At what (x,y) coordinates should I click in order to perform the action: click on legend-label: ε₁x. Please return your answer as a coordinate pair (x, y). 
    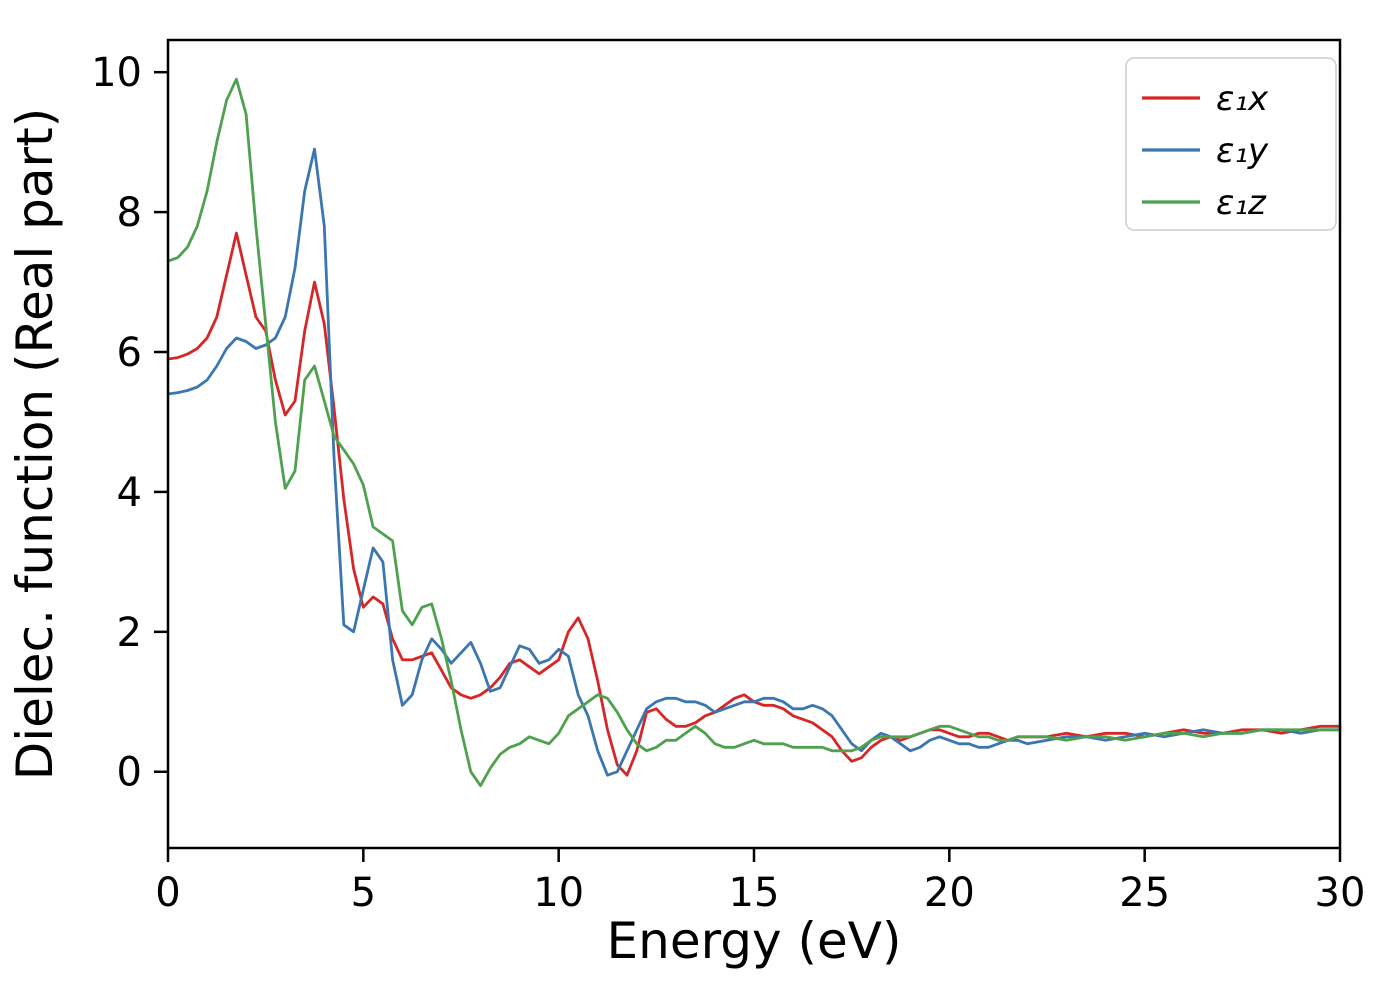
    Looking at the image, I should click on (1242, 99).